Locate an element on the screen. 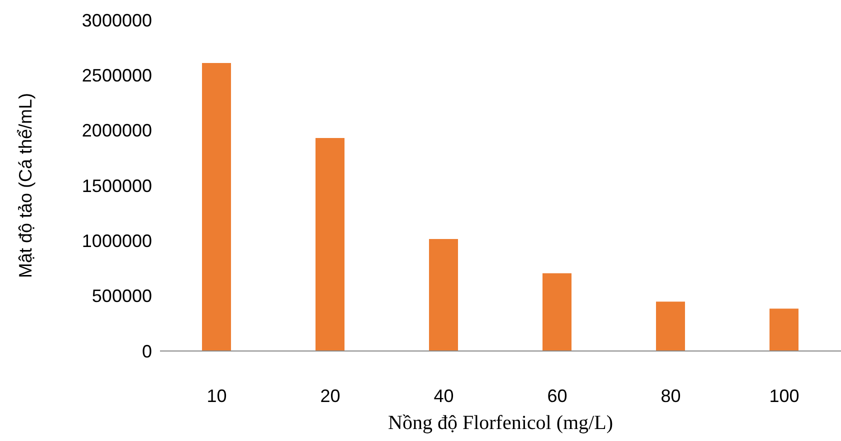  x-tick-label: 40 is located at coordinates (444, 396).